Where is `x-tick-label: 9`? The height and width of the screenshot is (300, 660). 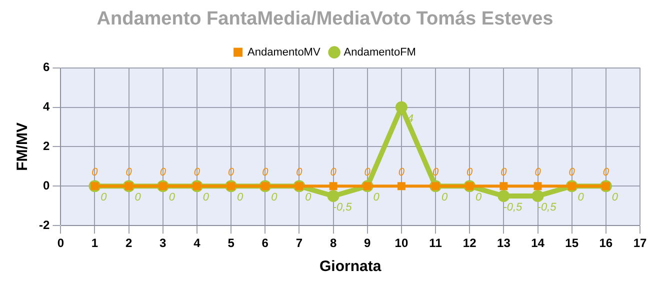 x-tick-label: 9 is located at coordinates (368, 243).